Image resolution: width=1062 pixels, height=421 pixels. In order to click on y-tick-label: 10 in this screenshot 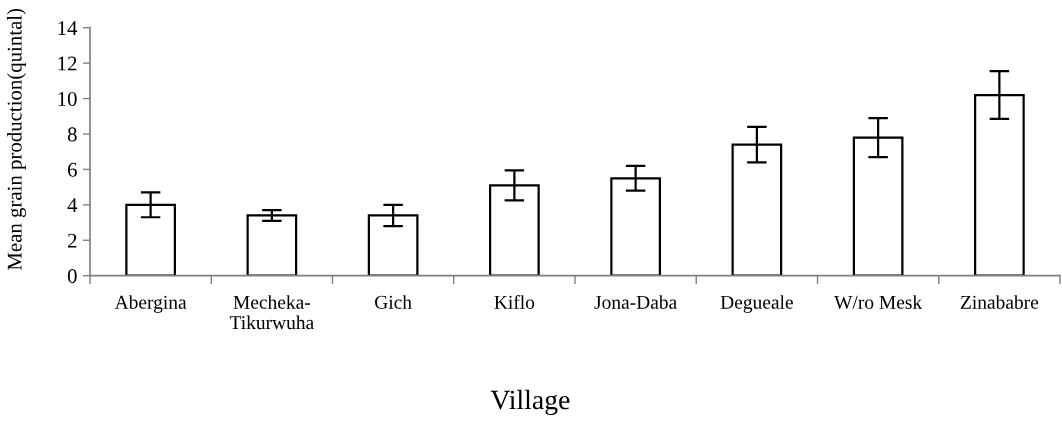, I will do `click(67, 98)`.